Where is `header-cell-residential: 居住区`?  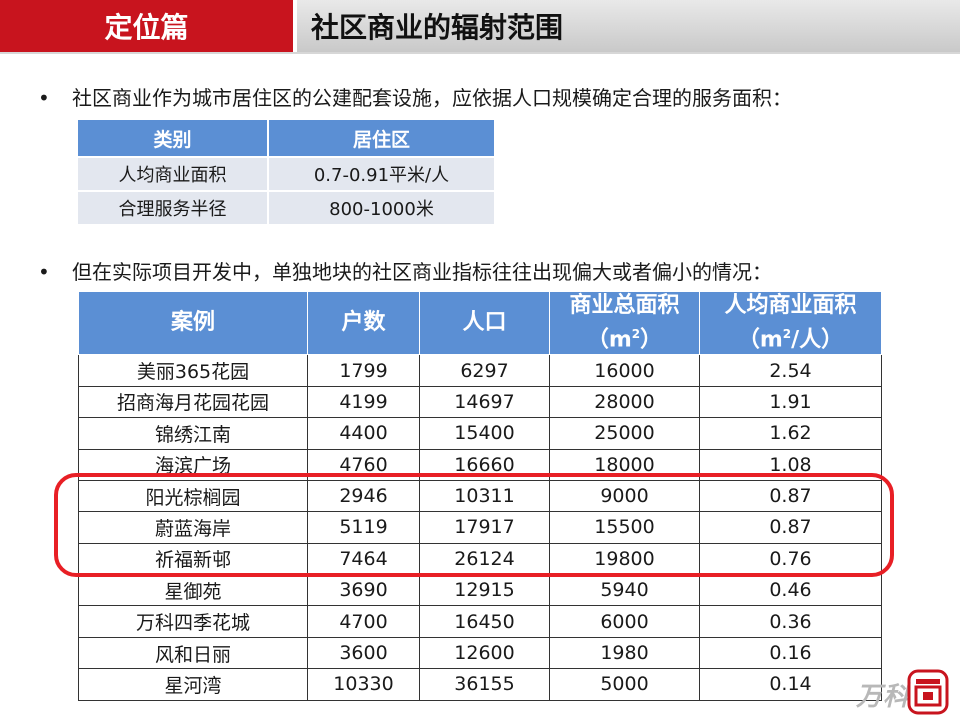
header-cell-residential: 居住区 is located at coordinates (381, 138).